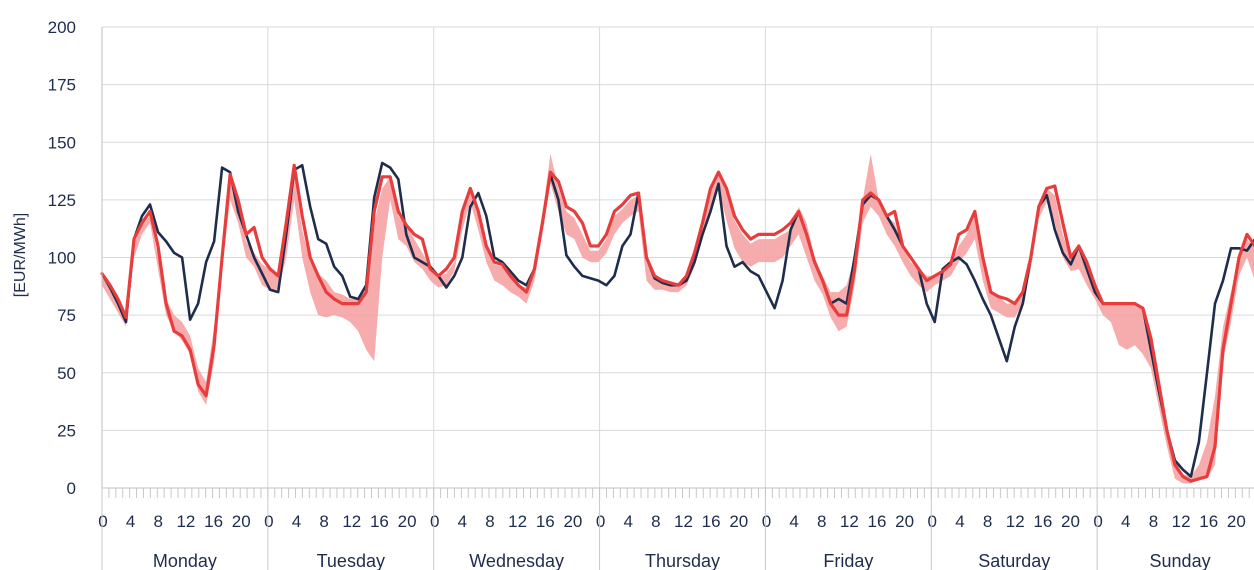 Image resolution: width=1254 pixels, height=570 pixels. Describe the element at coordinates (62, 27) in the screenshot. I see `y-tick-label: 200` at that location.